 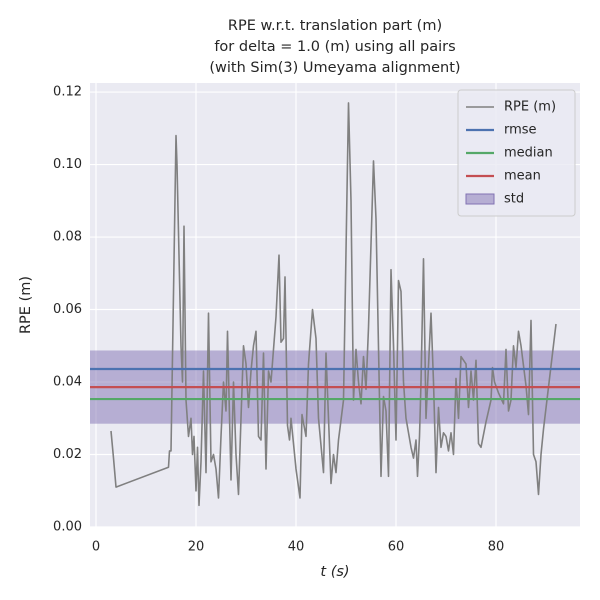 What do you see at coordinates (530, 107) in the screenshot?
I see `legend-label: RPE (m)` at bounding box center [530, 107].